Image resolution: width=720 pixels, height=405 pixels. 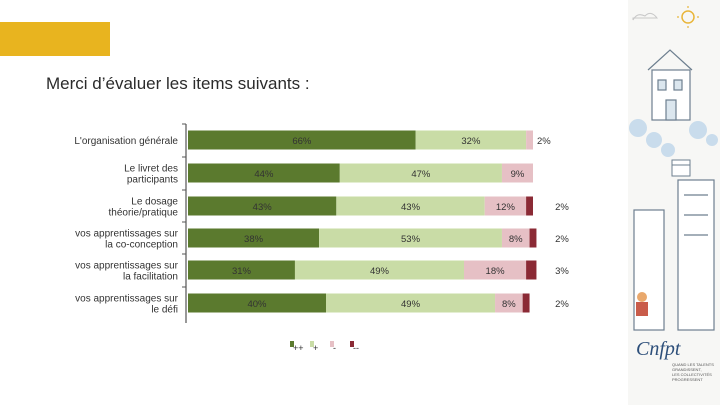 I want to click on data-label: 47%, so click(x=421, y=174).